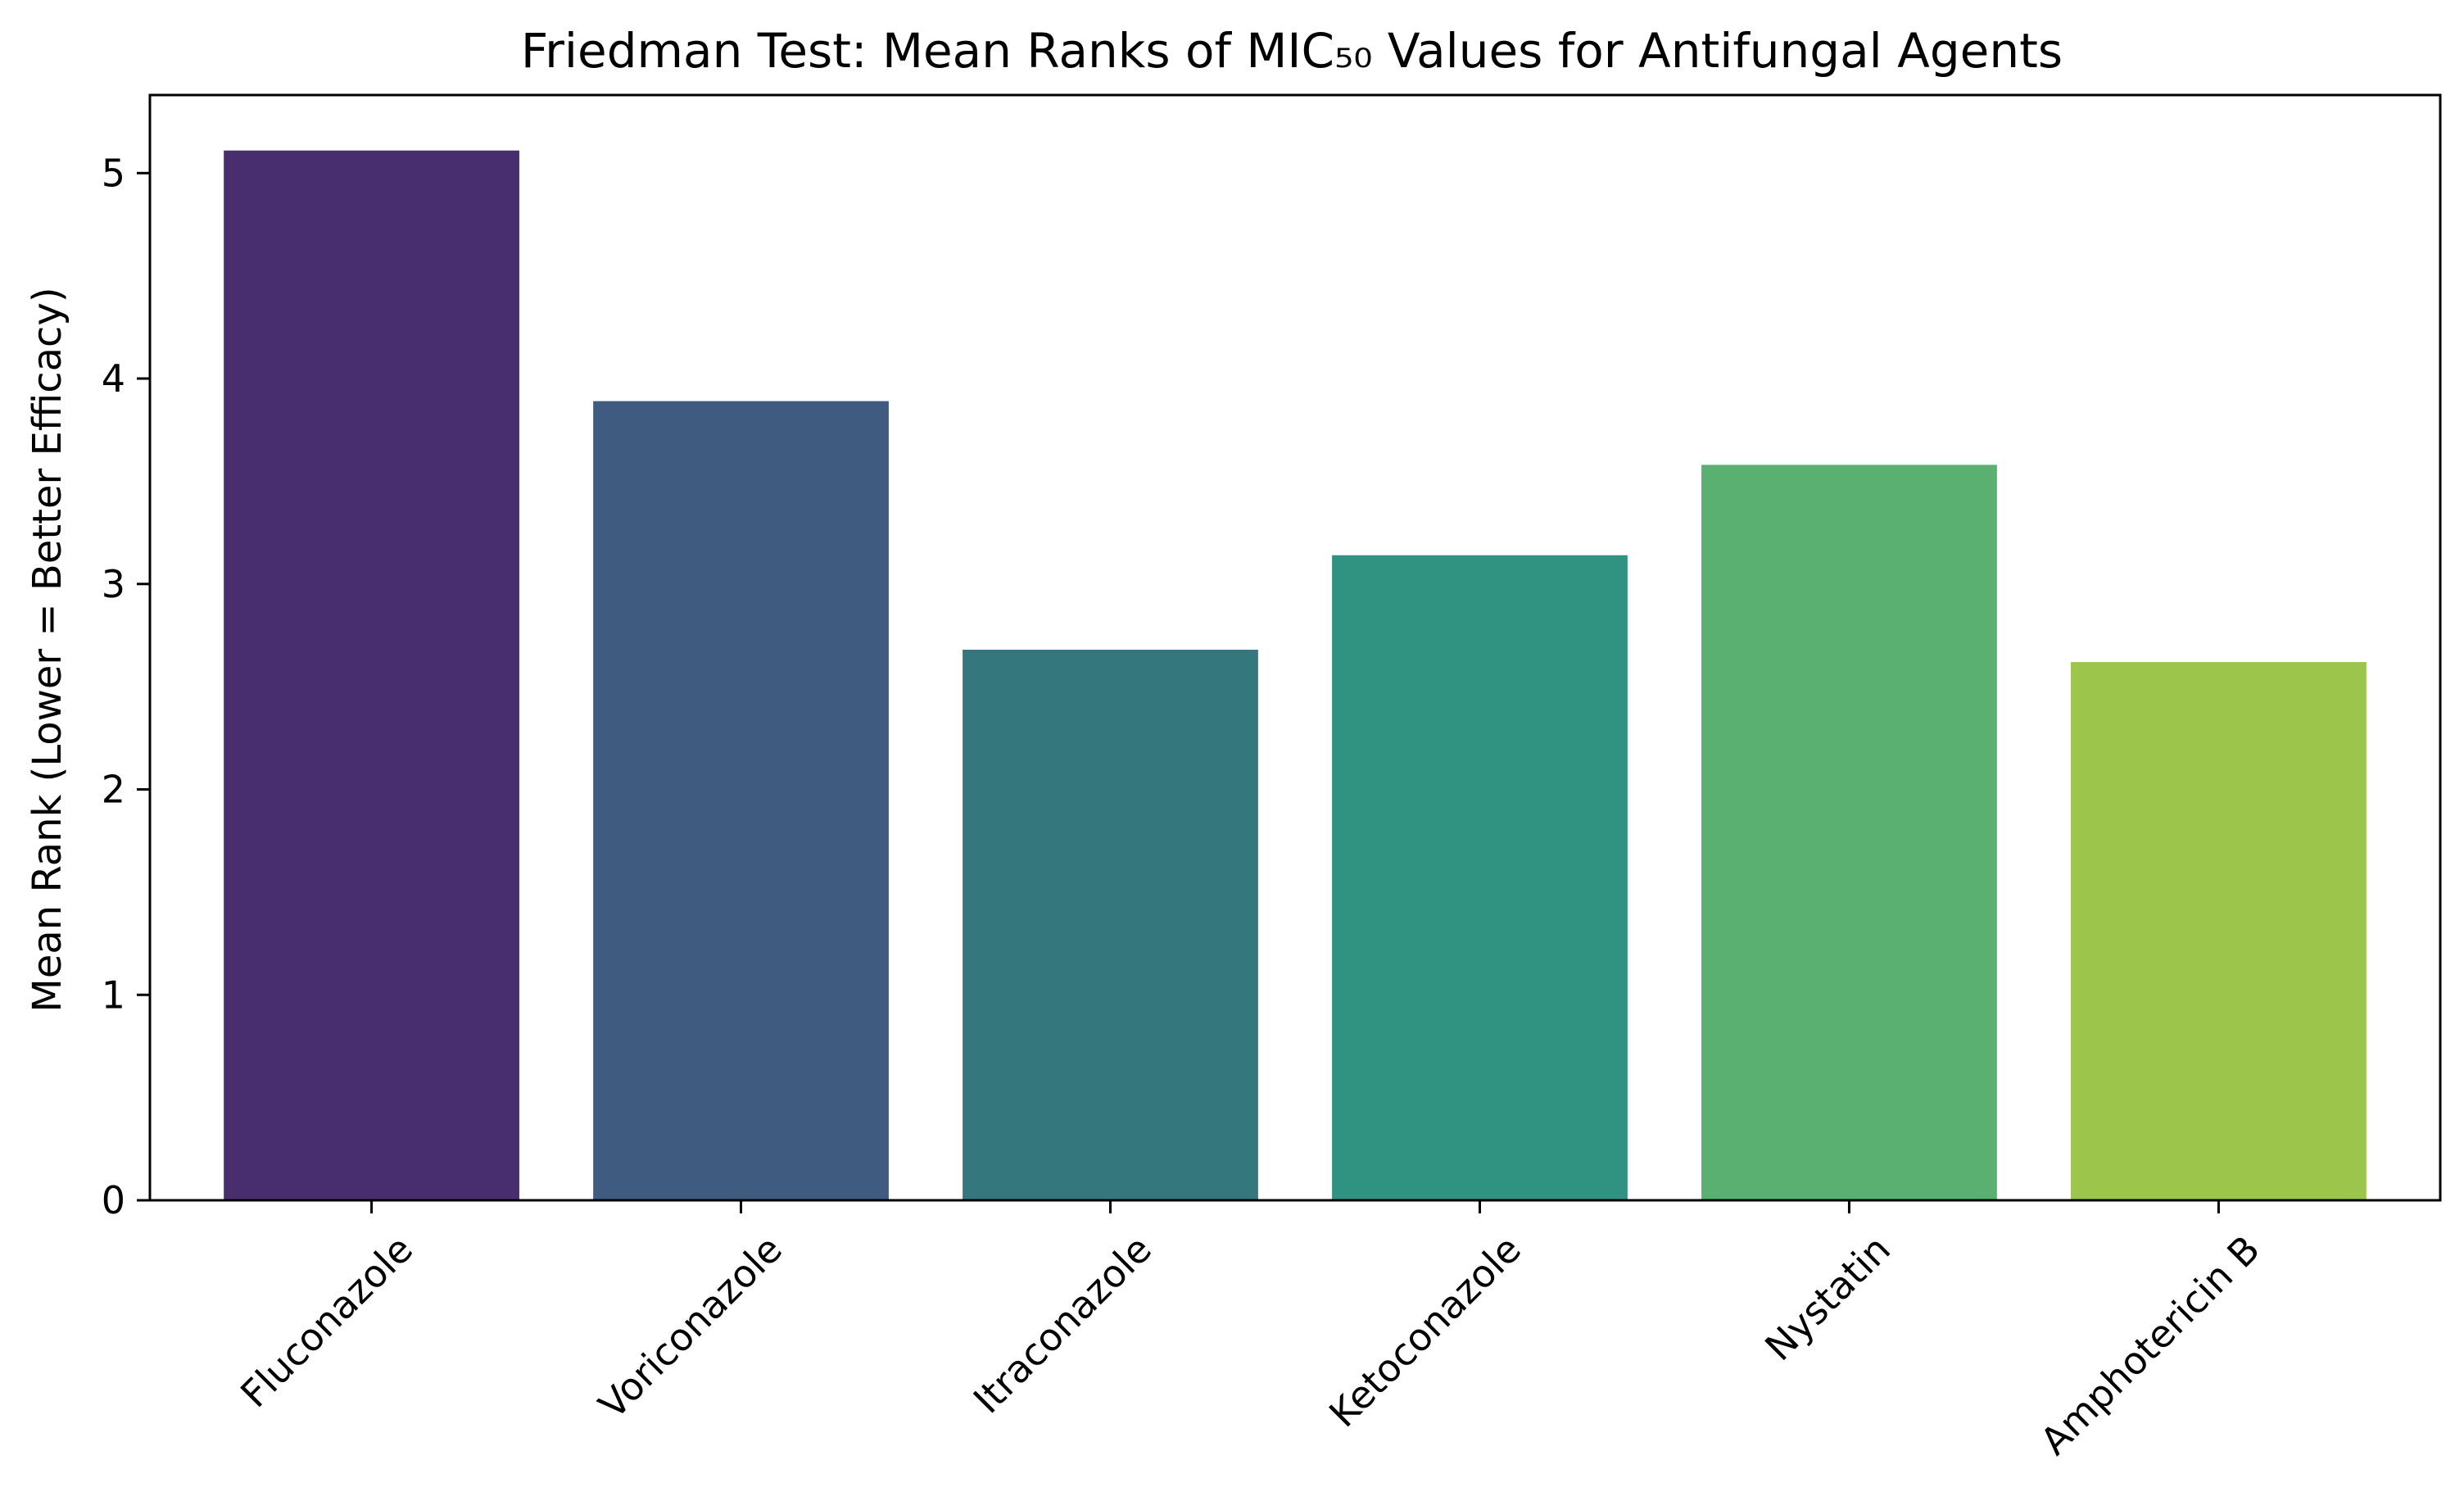 This screenshot has width=2464, height=1510. I want to click on bar-ketoconazole, so click(1480, 877).